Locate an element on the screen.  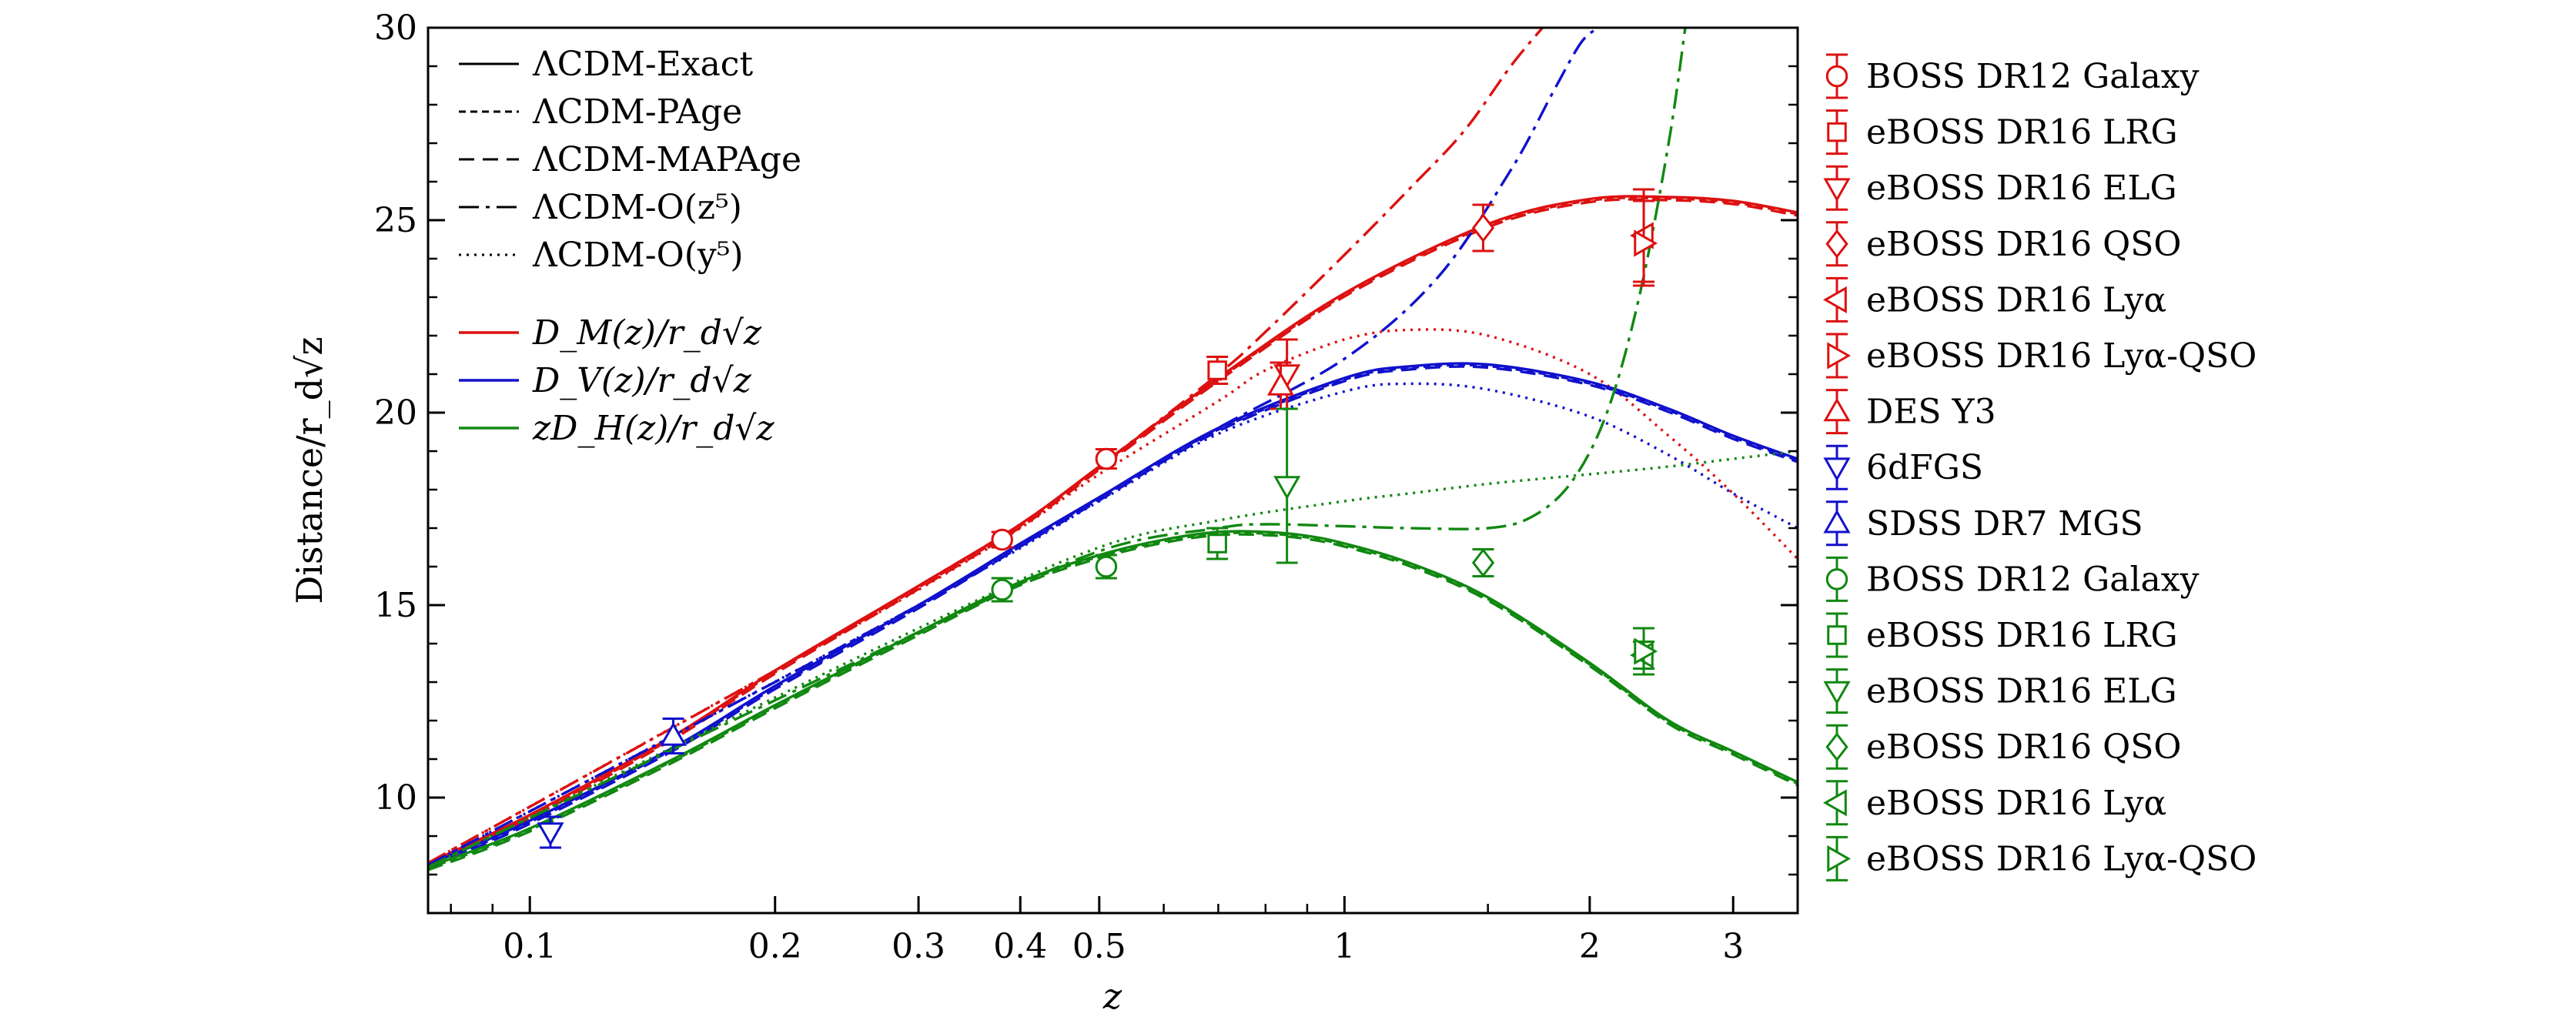
x-axis-label: z is located at coordinates (1112, 996).